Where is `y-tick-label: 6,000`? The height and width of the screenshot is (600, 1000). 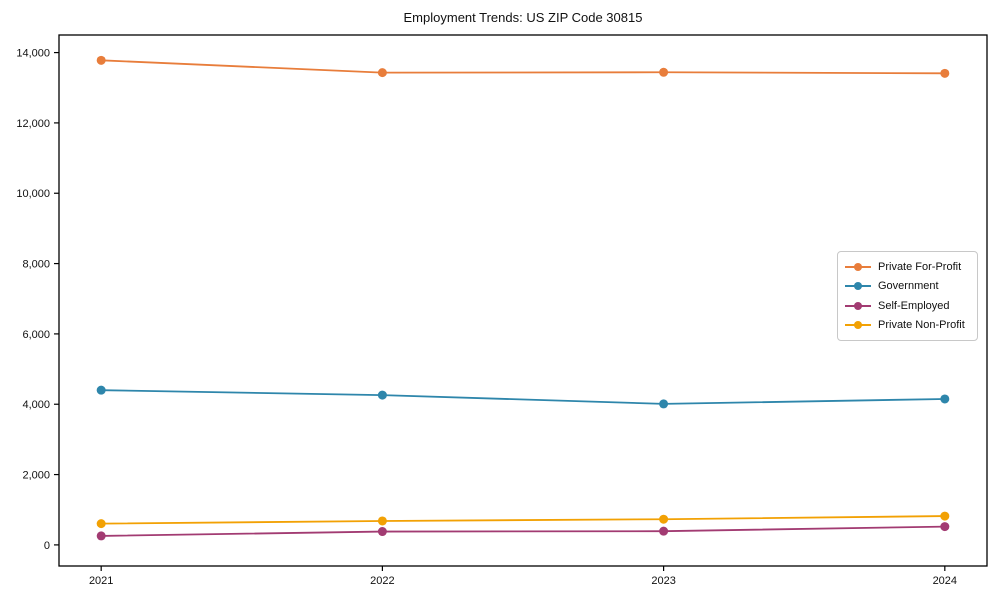 y-tick-label: 6,000 is located at coordinates (36, 335).